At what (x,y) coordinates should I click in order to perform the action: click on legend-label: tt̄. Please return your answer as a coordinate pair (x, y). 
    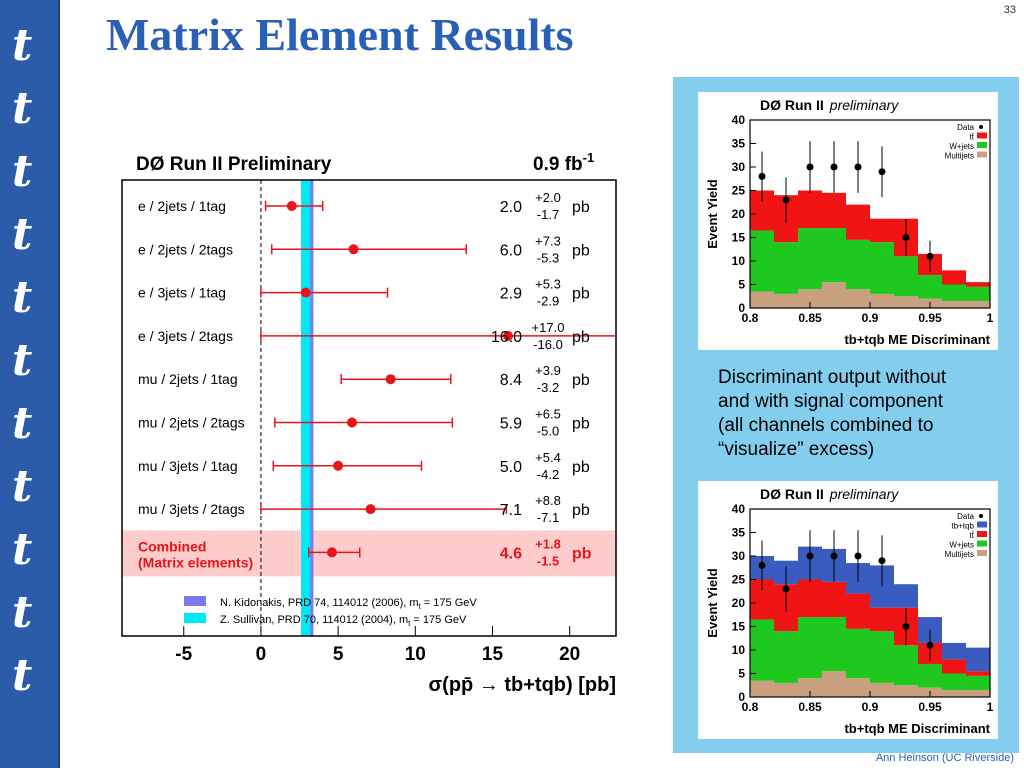
    Looking at the image, I should click on (972, 137).